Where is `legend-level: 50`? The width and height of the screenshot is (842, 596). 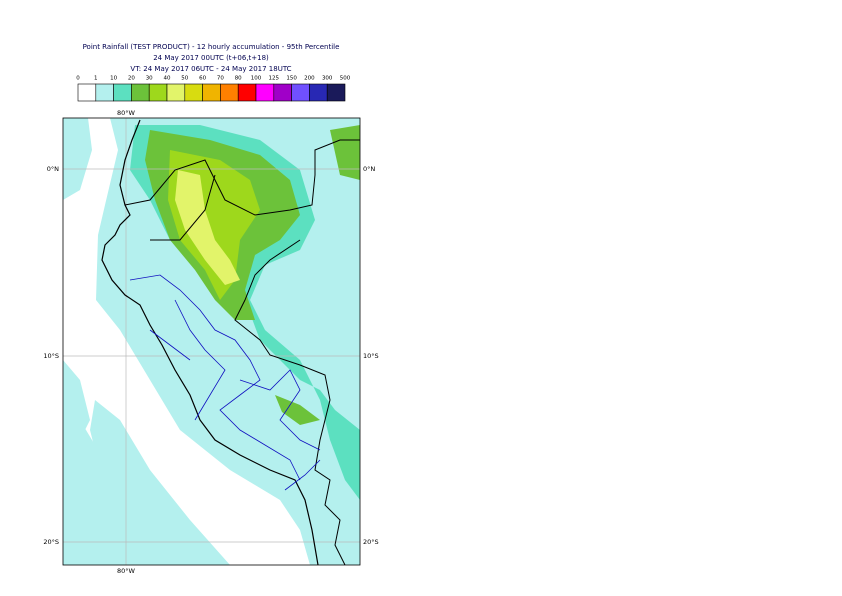 legend-level: 50 is located at coordinates (184, 79).